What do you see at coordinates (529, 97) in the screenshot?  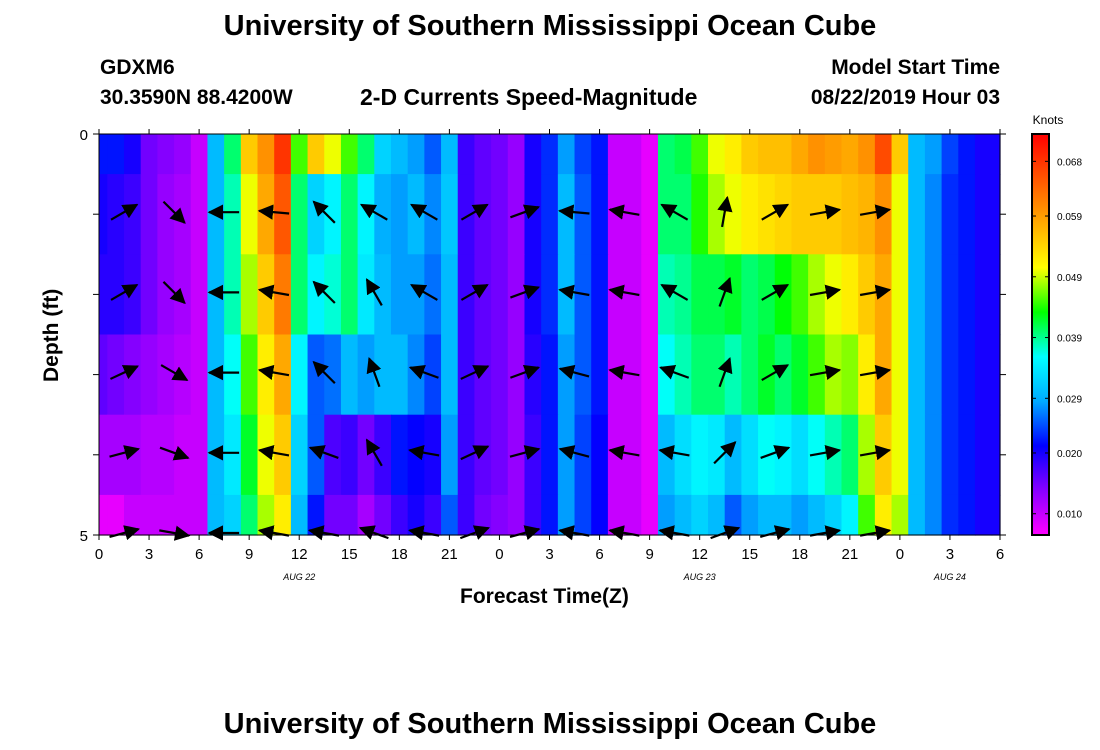 I see `plot-title: 2-D Currents Speed-Magnitude` at bounding box center [529, 97].